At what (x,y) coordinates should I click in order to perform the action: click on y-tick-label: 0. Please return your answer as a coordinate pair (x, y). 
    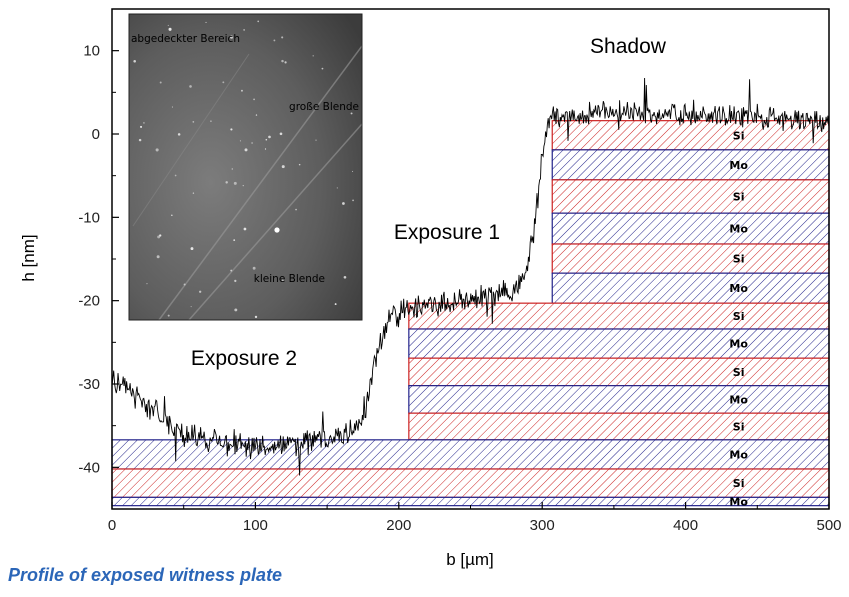
    Looking at the image, I should click on (96, 134).